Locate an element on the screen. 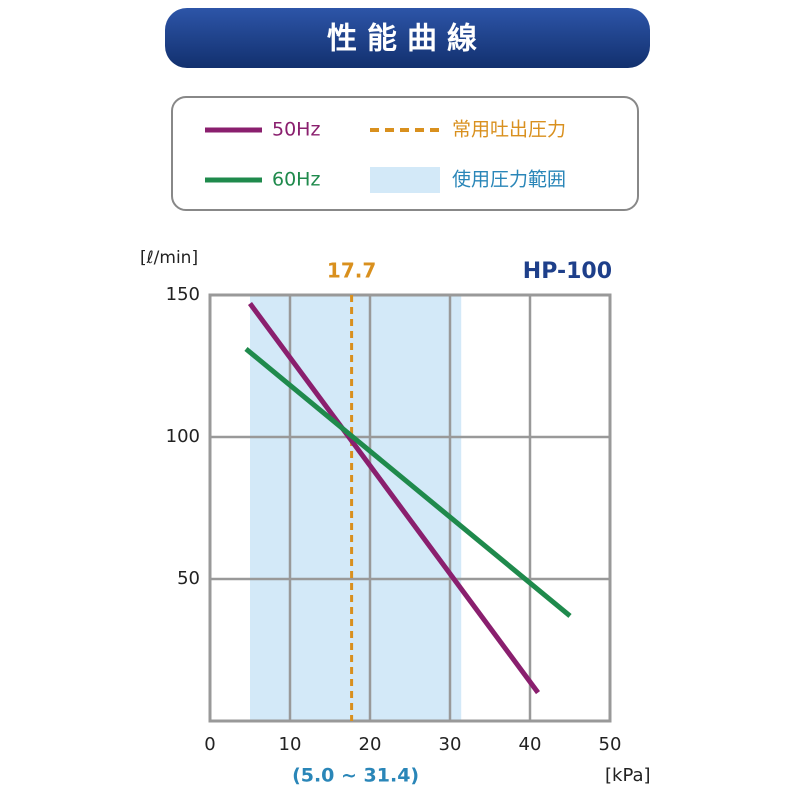 The height and width of the screenshot is (804, 800). model-label: HP-100 is located at coordinates (567, 271).